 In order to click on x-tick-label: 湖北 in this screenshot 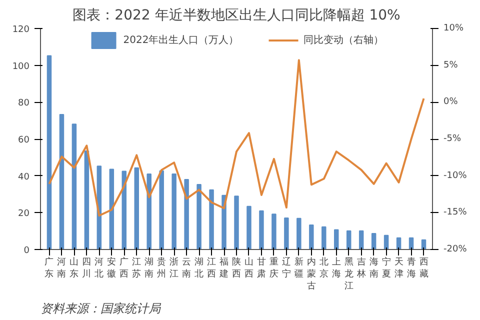, I will do `click(199, 268)`.